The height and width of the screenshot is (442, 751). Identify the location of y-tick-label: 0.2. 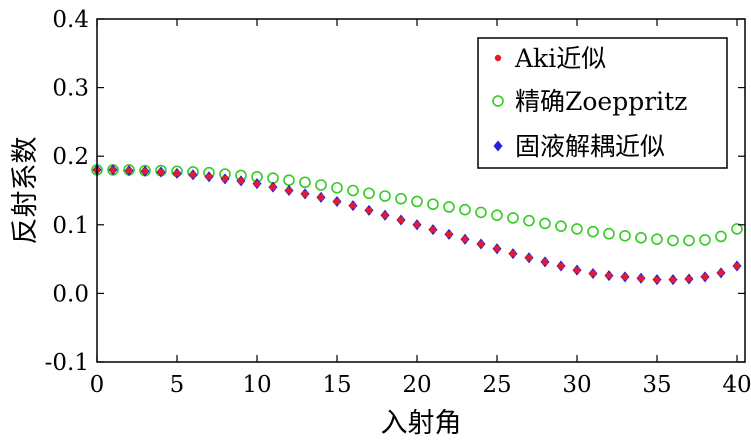
(70, 157).